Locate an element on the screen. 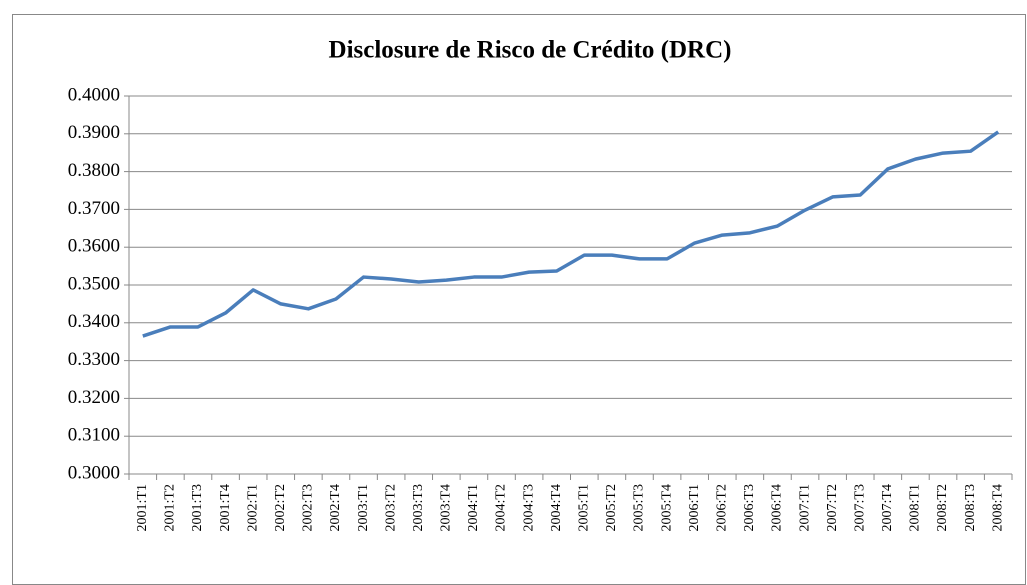 This screenshot has height=585, width=1027. y-tick-label: 0.3800 is located at coordinates (94, 170).